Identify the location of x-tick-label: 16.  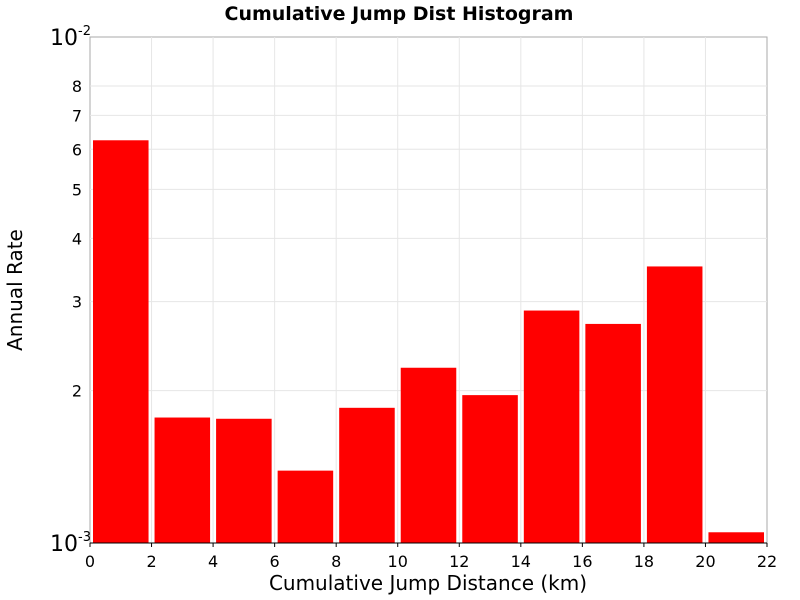
(582, 561).